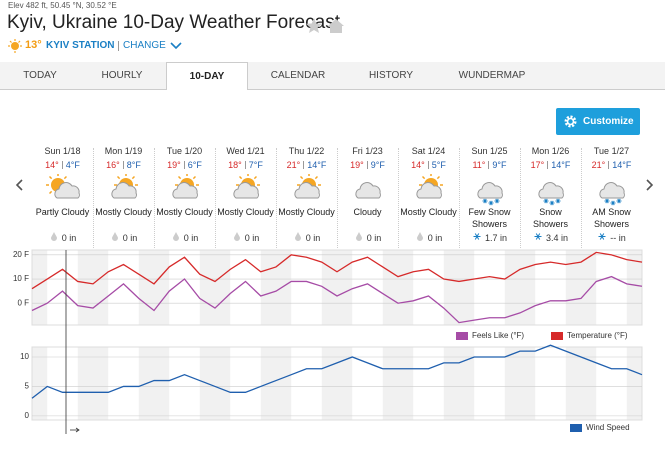 Image resolution: width=665 pixels, height=451 pixels. I want to click on legend-label: Wind Speed, so click(608, 427).